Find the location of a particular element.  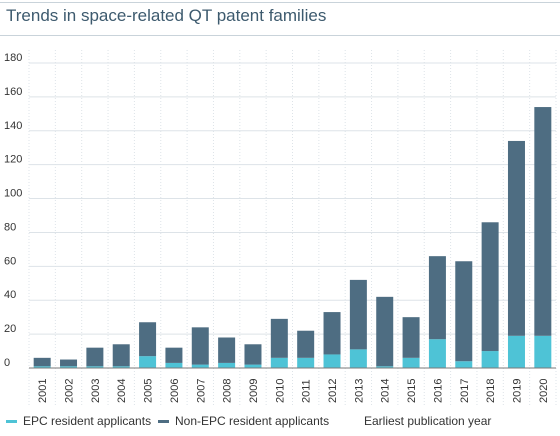

legend-item-non-epc: Non-EPC resident applicants is located at coordinates (243, 421).